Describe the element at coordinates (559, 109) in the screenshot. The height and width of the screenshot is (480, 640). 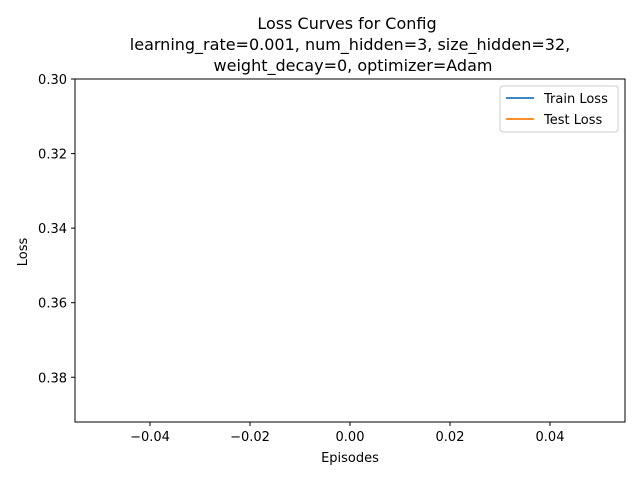
I see `legend: Train Loss Test Loss` at that location.